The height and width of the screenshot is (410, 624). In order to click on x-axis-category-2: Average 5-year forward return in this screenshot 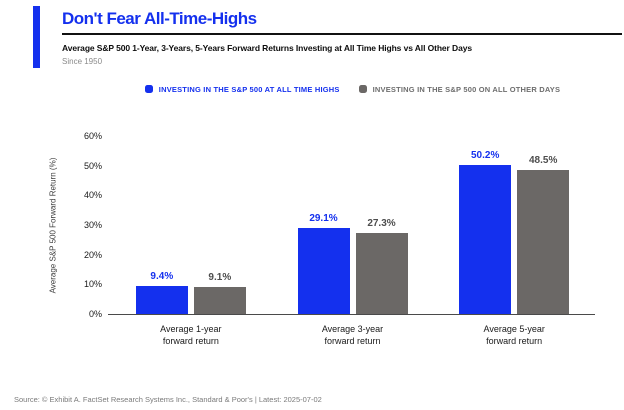, I will do `click(514, 335)`.